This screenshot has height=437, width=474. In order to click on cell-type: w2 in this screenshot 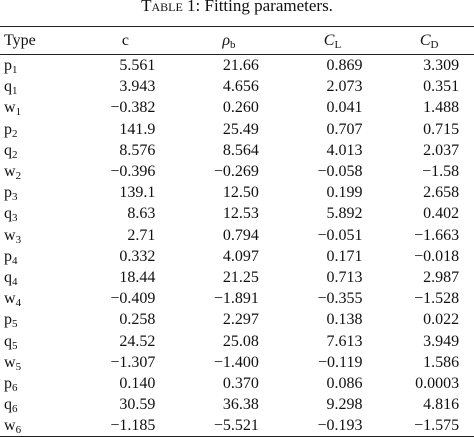, I will do `click(37, 171)`.